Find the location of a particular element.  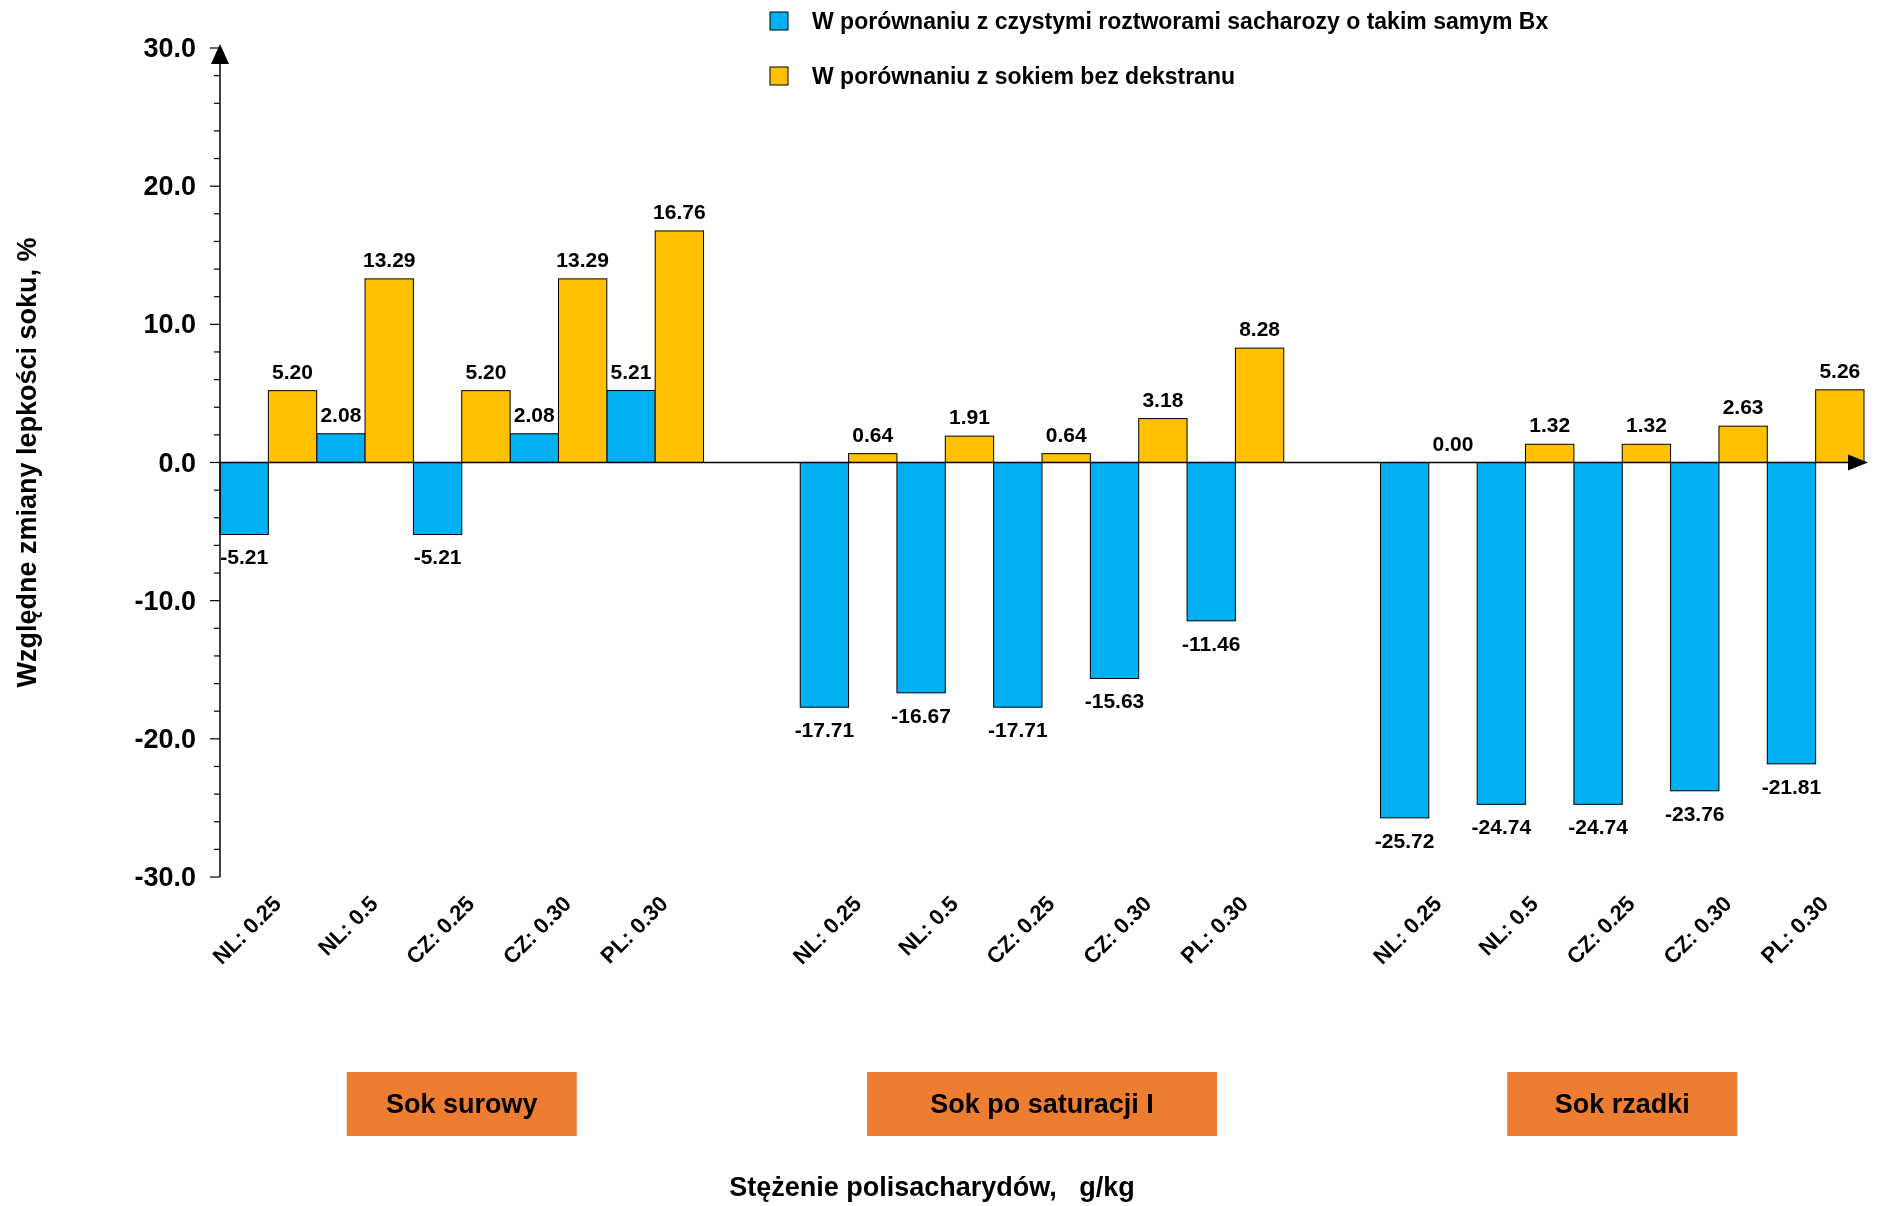

y-tick-label: 30.0 is located at coordinates (169, 48).